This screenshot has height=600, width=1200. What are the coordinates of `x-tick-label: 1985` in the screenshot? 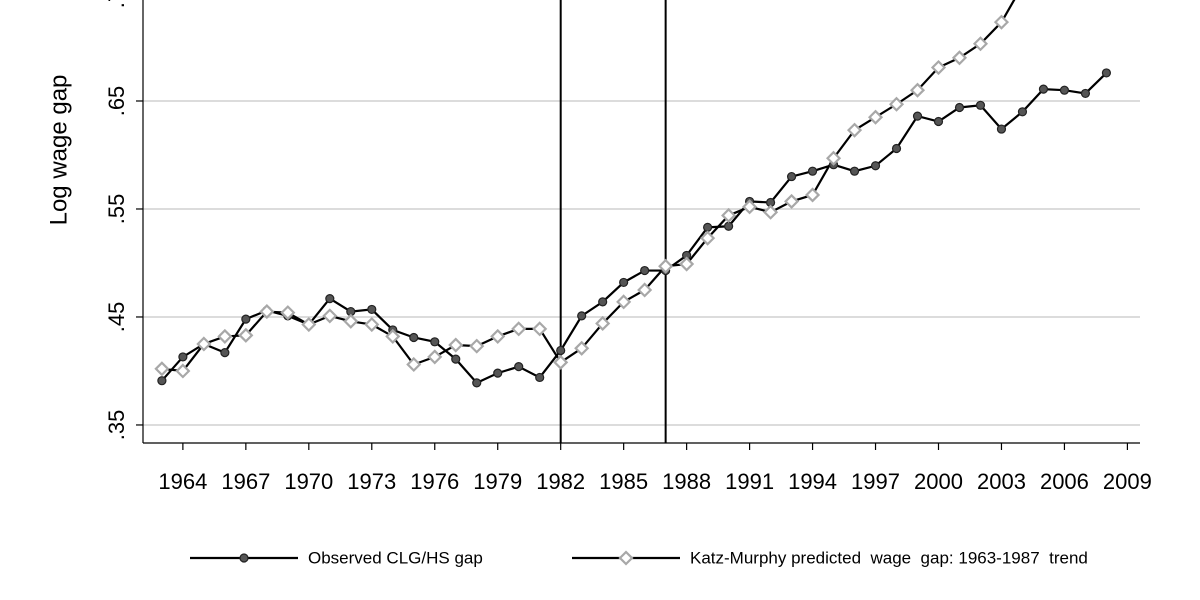 It's located at (623, 481).